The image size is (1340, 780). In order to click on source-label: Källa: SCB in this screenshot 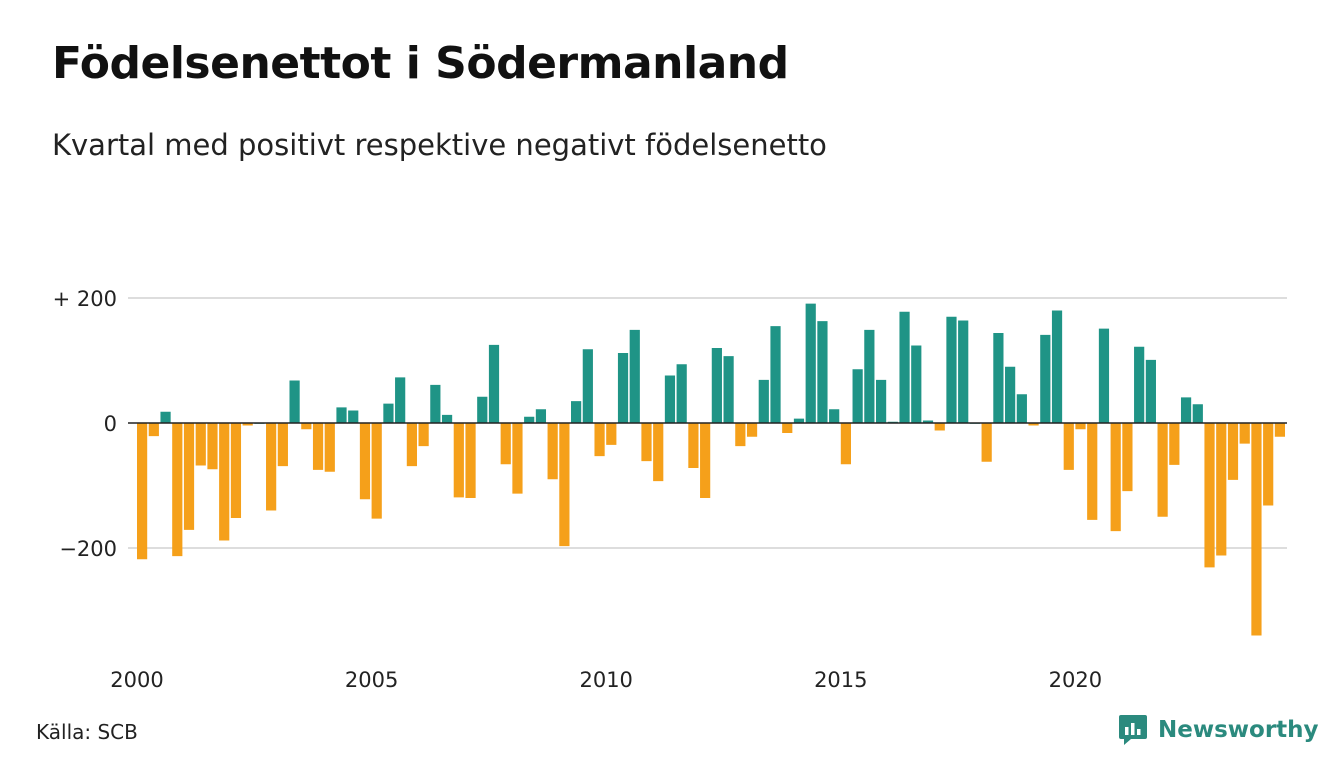, I will do `click(87, 732)`.